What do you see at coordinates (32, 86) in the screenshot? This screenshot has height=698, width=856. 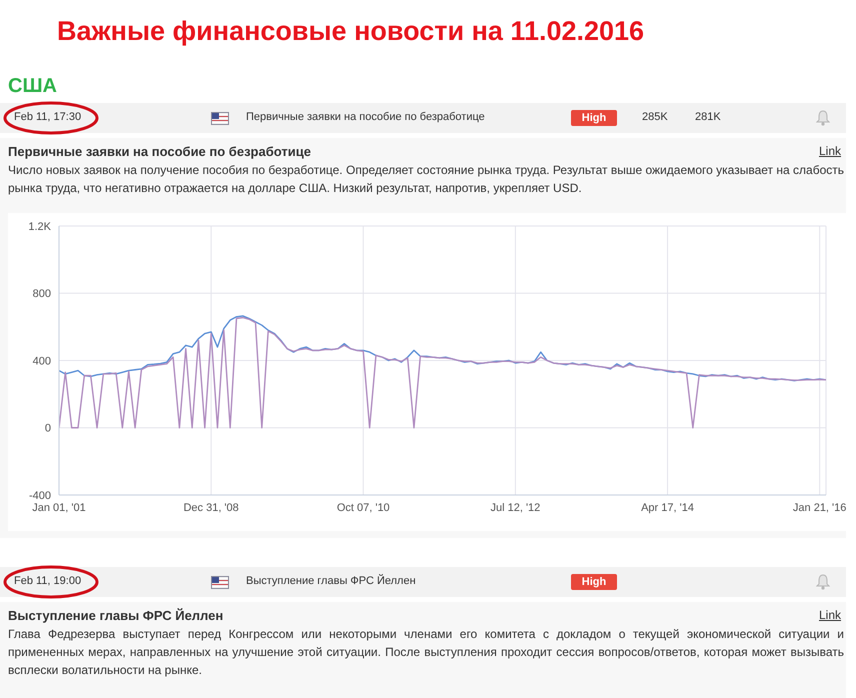 I see `text: США` at bounding box center [32, 86].